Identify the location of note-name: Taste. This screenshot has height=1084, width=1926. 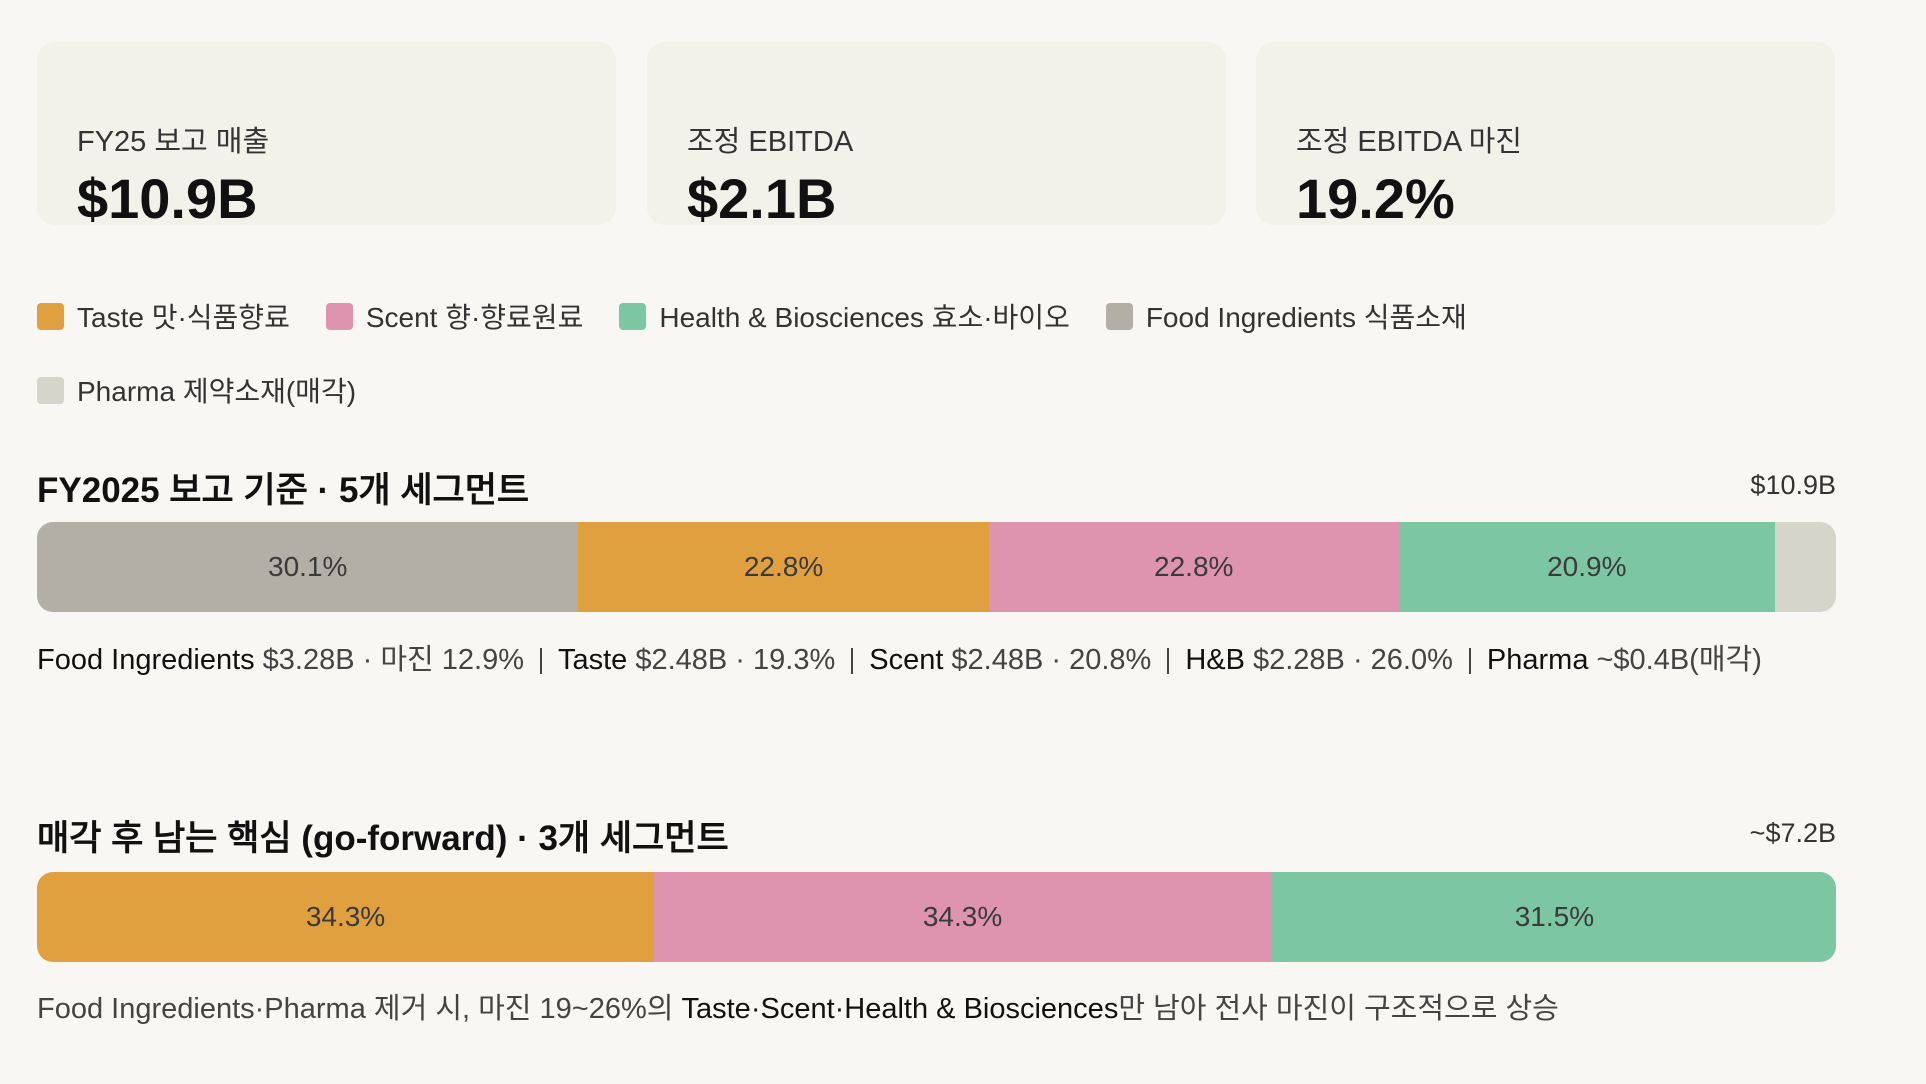
(593, 660).